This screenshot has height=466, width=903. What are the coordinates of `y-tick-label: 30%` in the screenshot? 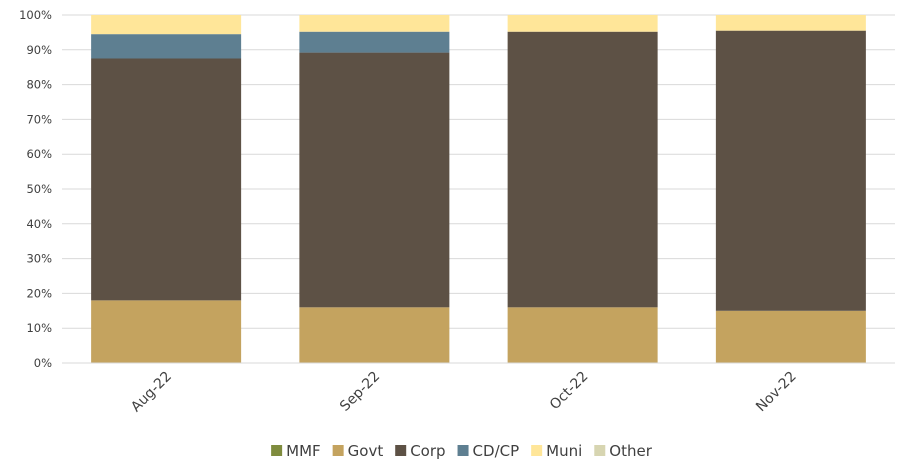 It's located at (39, 259).